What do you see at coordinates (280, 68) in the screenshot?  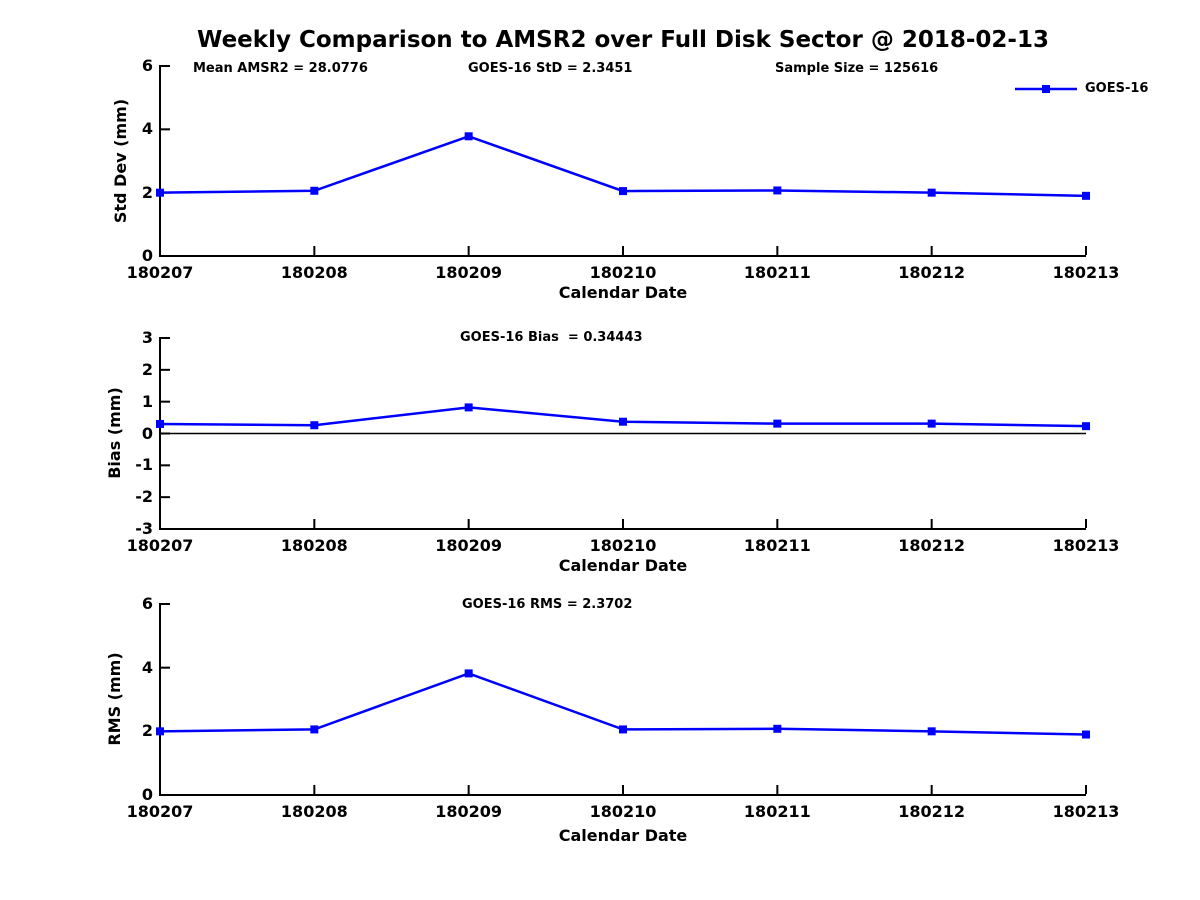 I see `annotation-mean-amsr2: Mean AMSR2 = 28.0776` at bounding box center [280, 68].